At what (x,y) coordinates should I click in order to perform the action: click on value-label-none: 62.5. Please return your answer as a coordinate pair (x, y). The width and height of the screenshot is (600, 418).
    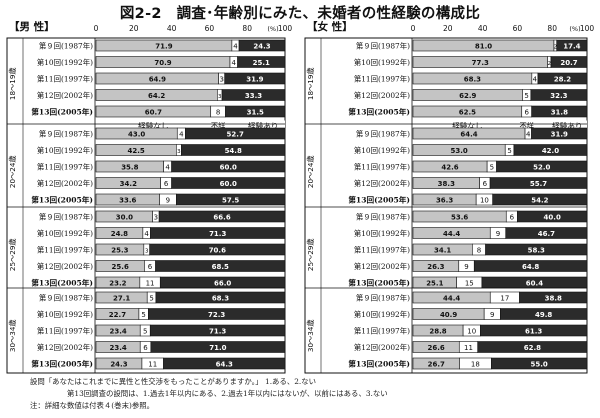
    Looking at the image, I should click on (467, 112).